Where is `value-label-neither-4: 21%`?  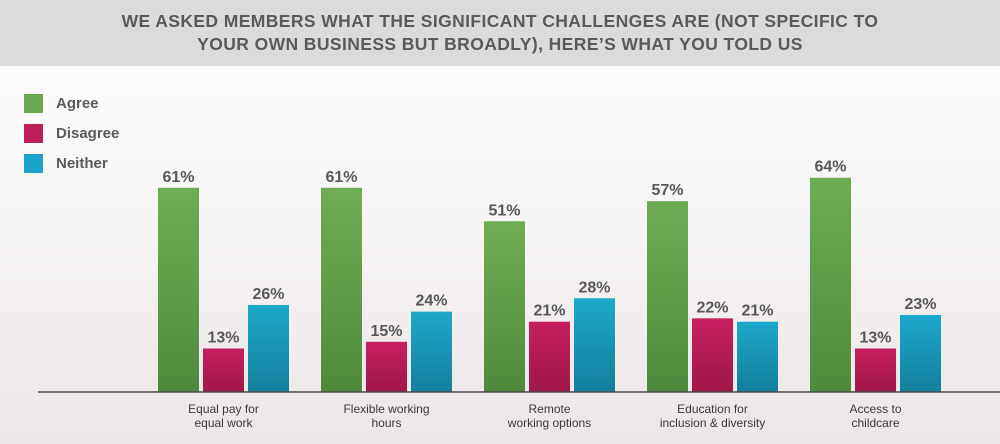
value-label-neither-4: 21% is located at coordinates (757, 311).